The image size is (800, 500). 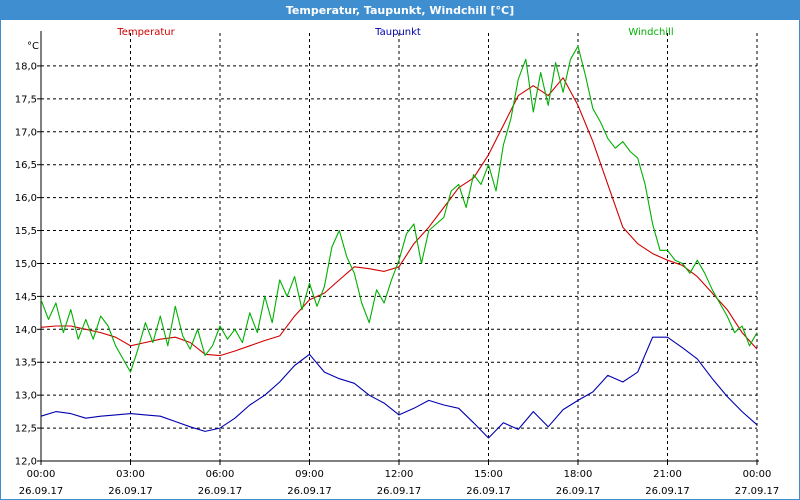 What do you see at coordinates (220, 474) in the screenshot?
I see `x-tick-time-label: 06:00` at bounding box center [220, 474].